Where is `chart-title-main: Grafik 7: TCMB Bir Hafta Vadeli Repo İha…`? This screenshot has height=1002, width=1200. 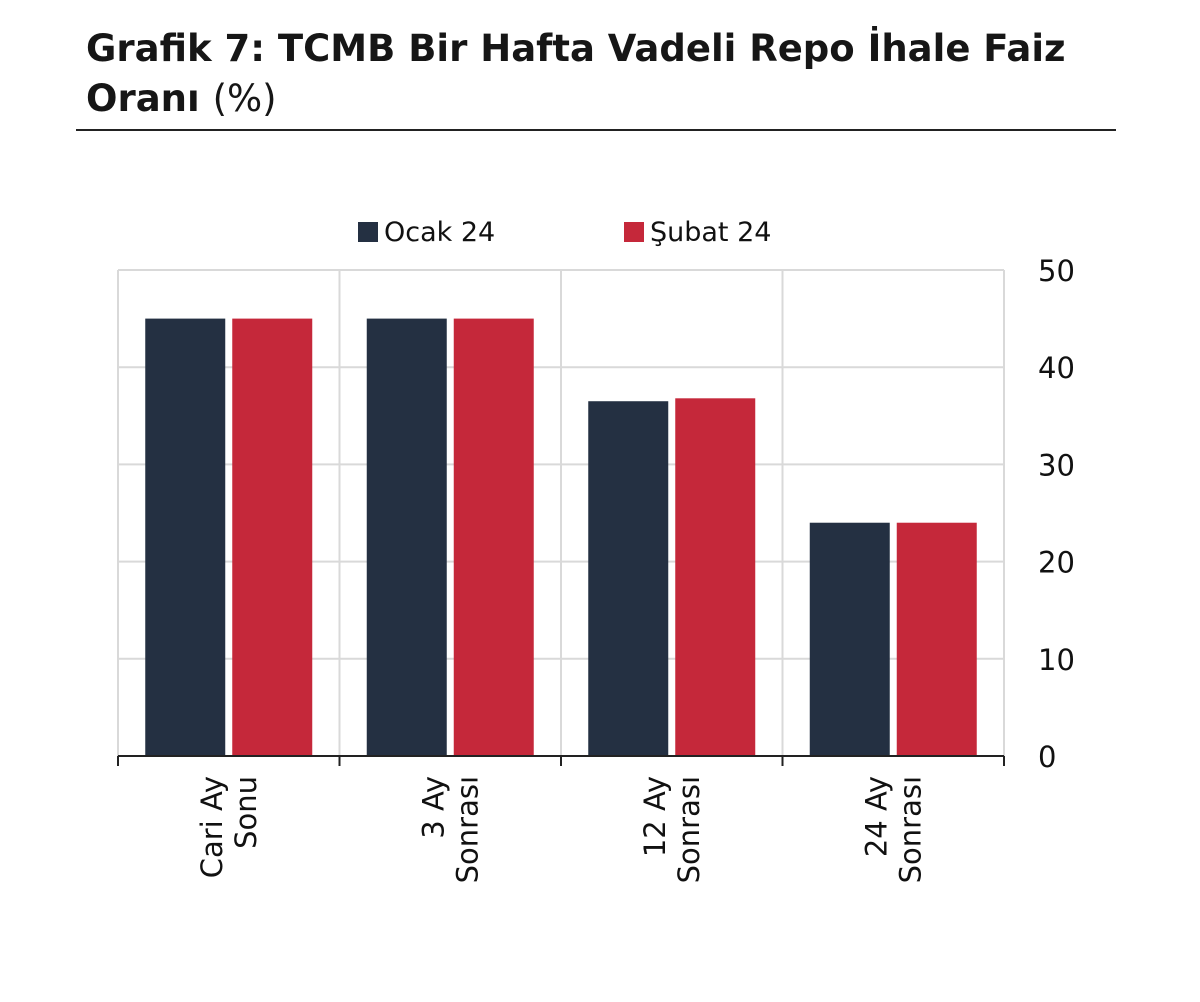
chart-title-main: Grafik 7: TCMB Bir Hafta Vadeli Repo İha… is located at coordinates (576, 73).